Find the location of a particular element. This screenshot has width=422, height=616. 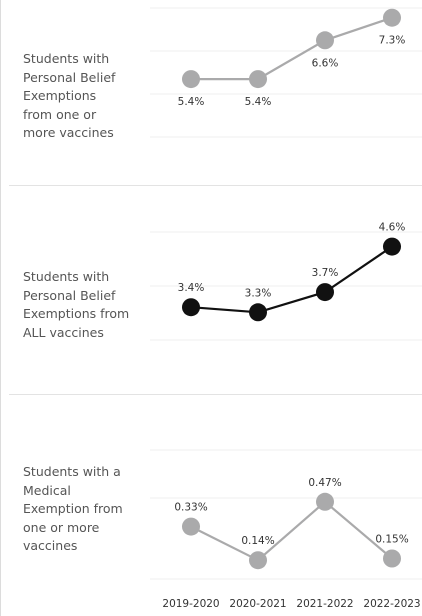

data-label: 7.3% is located at coordinates (392, 41).